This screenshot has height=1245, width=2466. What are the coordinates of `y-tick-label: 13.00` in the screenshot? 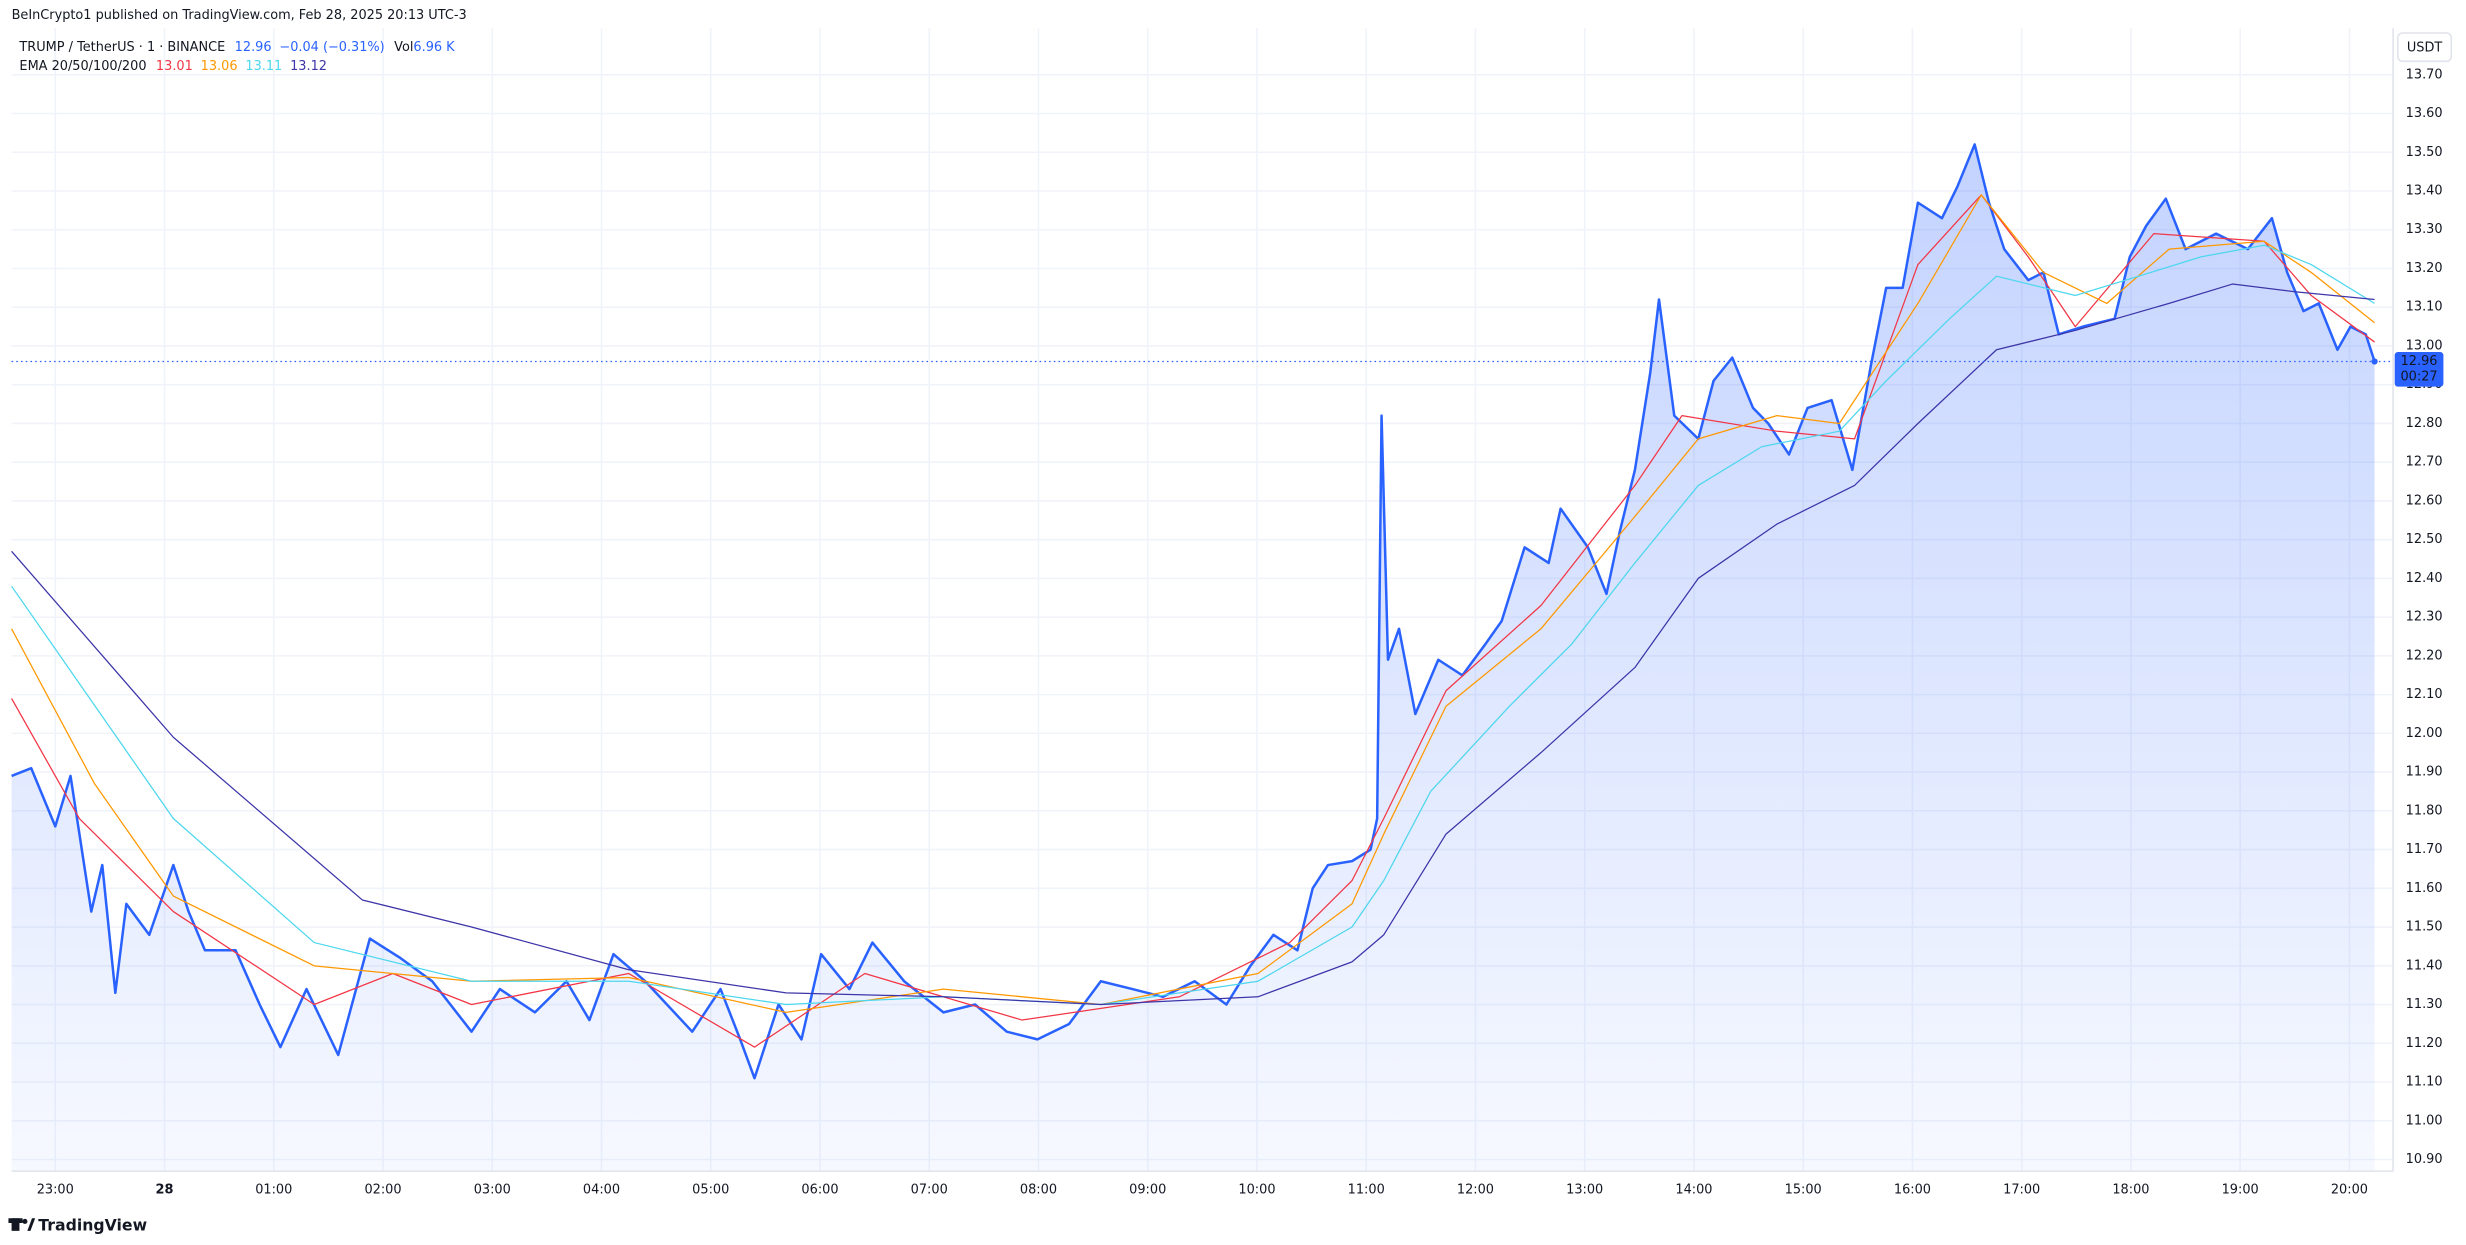 It's located at (2424, 345).